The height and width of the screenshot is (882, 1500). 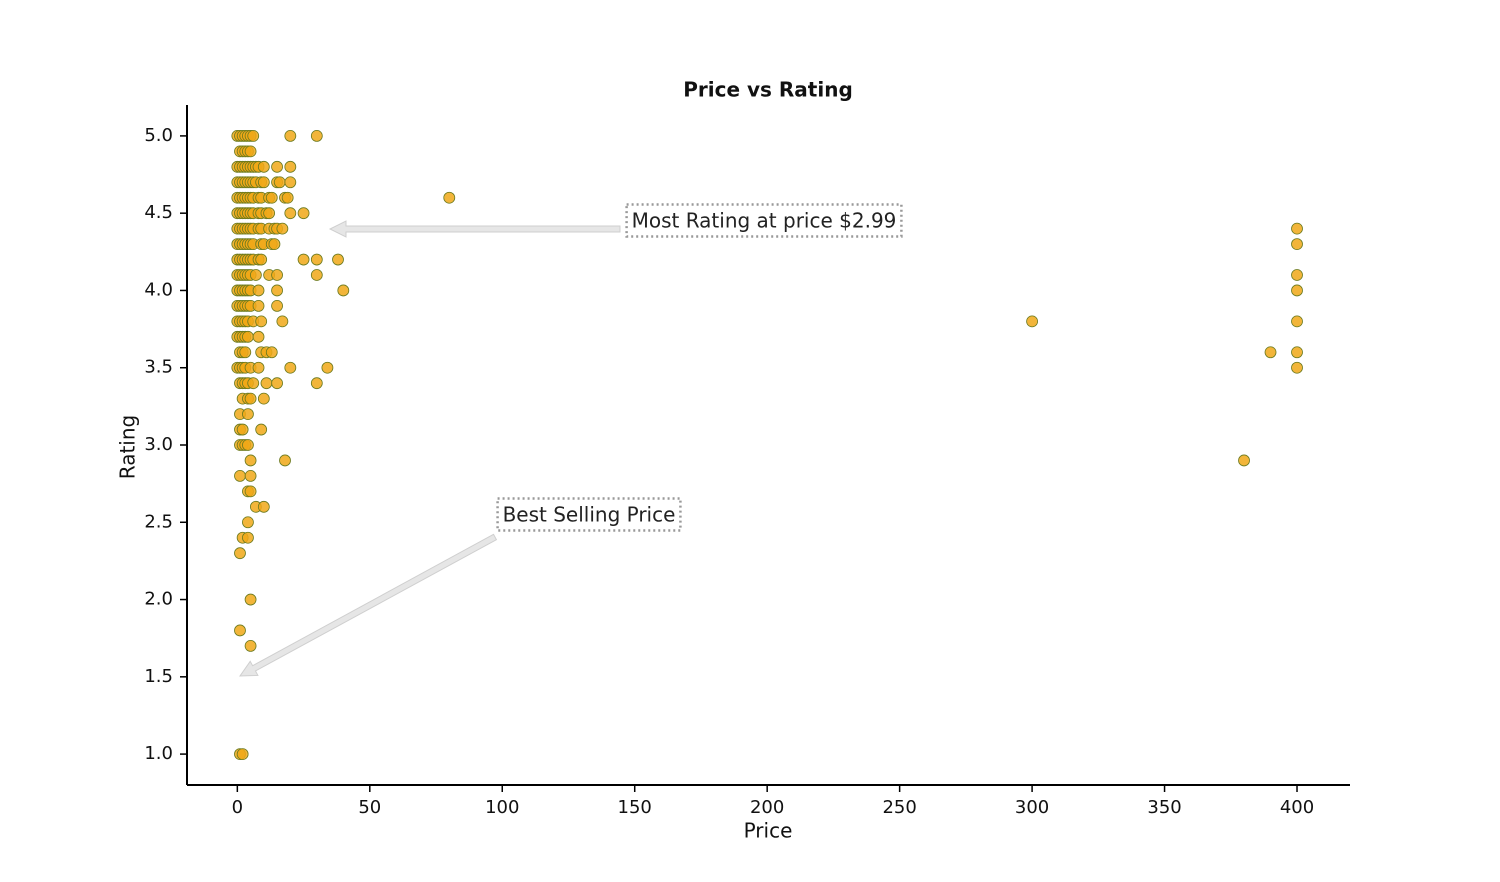 I want to click on y-tick-label: 2.0, so click(x=158, y=599).